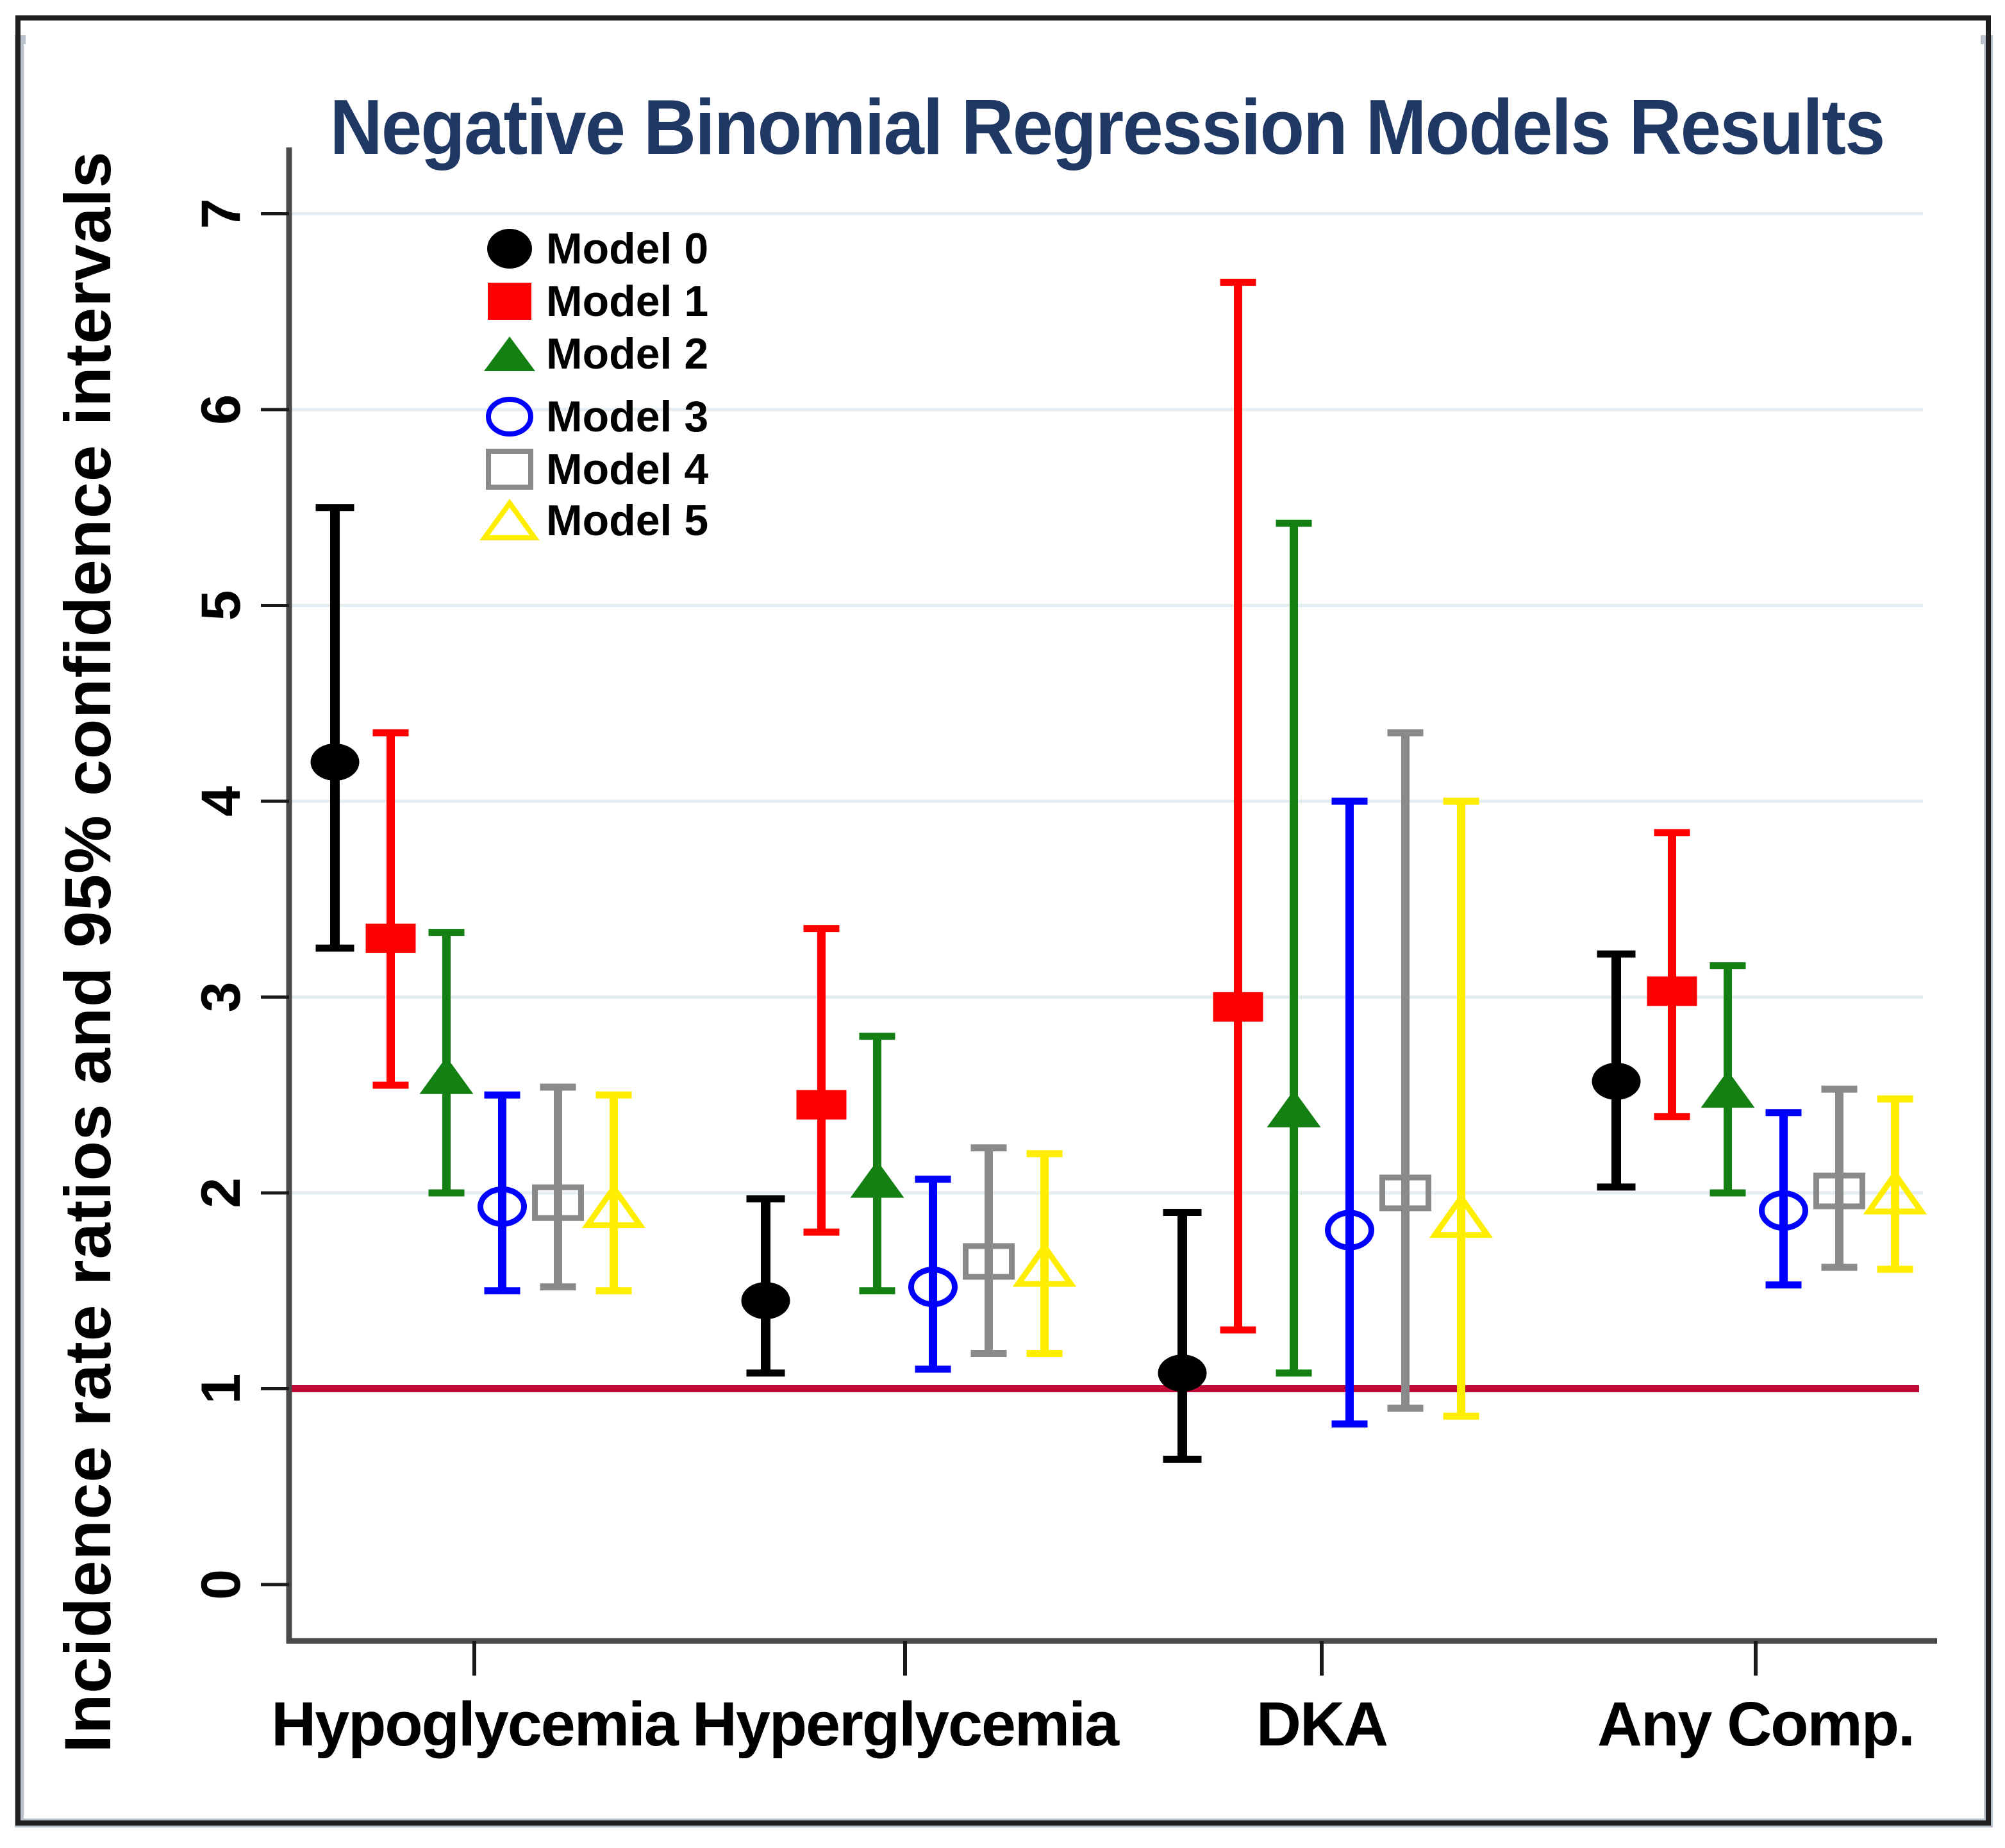 The height and width of the screenshot is (1848, 2005). What do you see at coordinates (627, 249) in the screenshot?
I see `legend-label: Model 0` at bounding box center [627, 249].